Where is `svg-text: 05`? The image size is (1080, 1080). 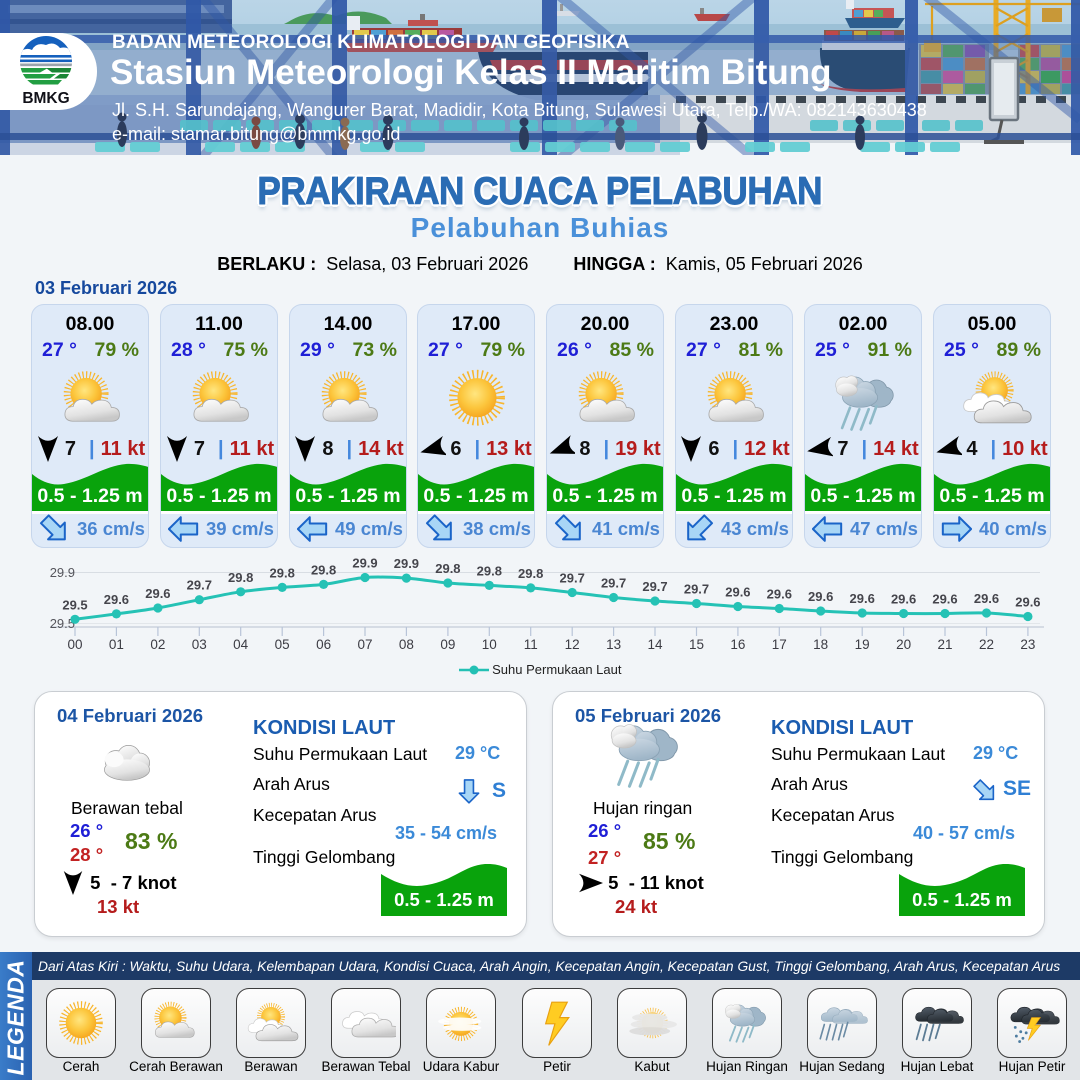
svg-text: 05 is located at coordinates (282, 644).